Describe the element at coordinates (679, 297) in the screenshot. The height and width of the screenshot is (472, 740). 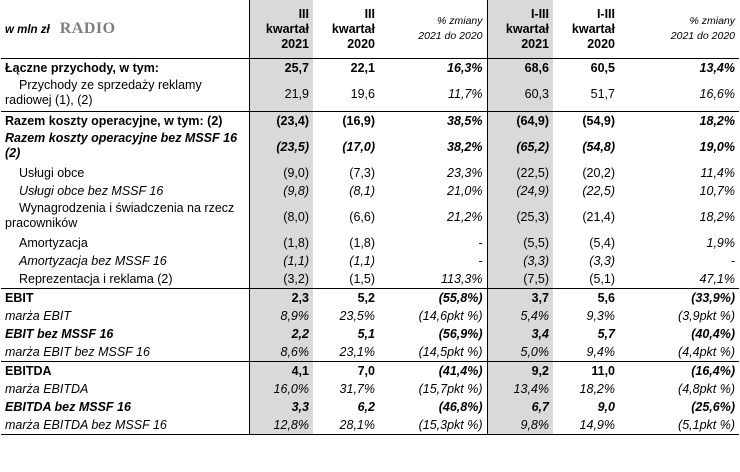
I see `row-value: (33,9%)` at that location.